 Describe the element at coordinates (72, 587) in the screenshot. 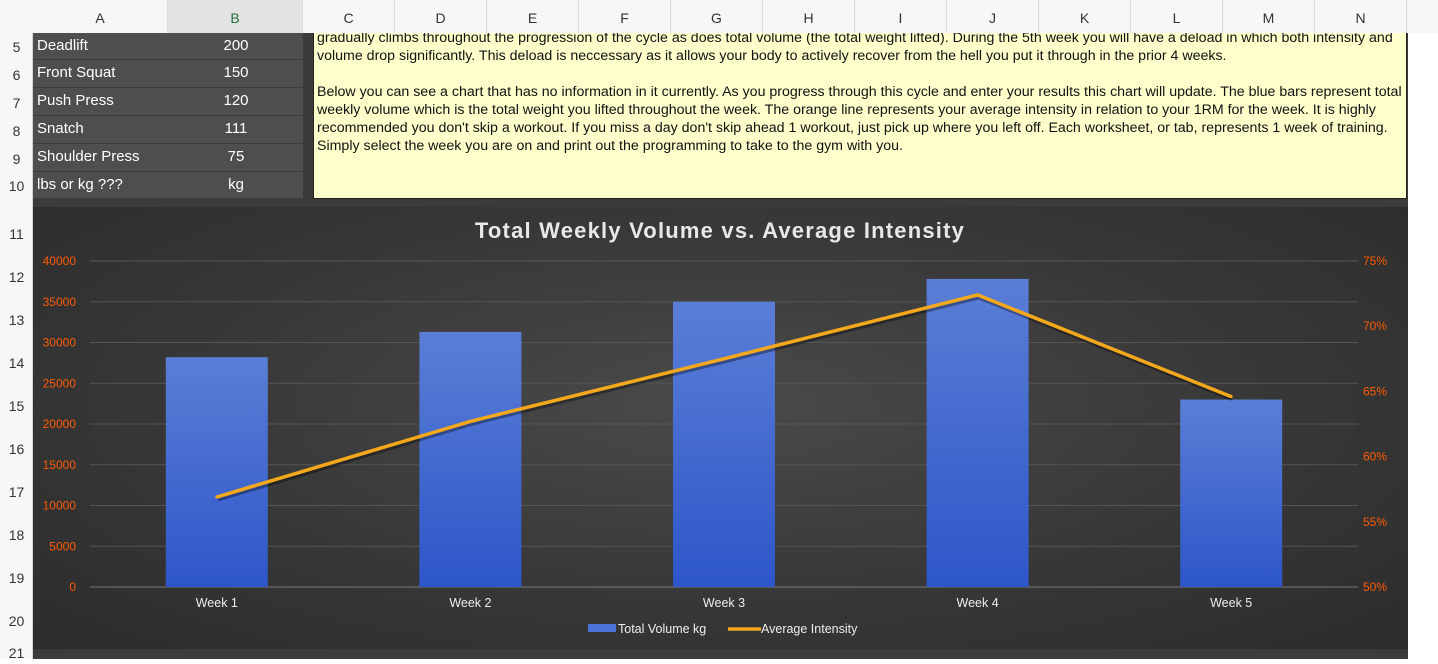

I see `left-axis-tick-label: 0` at that location.